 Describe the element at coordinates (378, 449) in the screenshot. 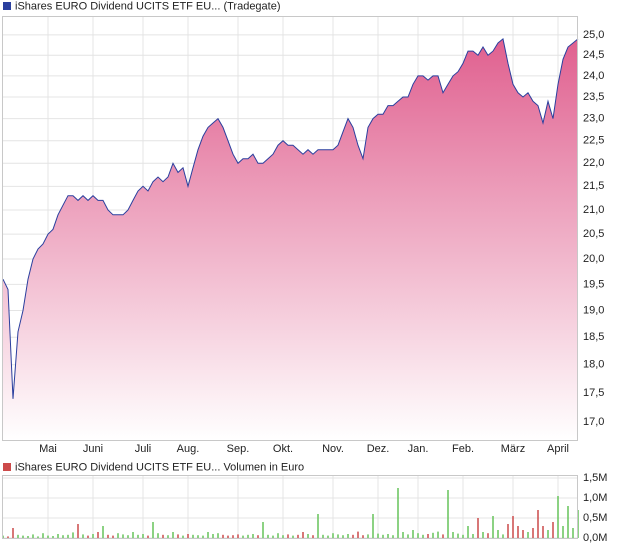

I see `x-tick-label: Dez.` at that location.